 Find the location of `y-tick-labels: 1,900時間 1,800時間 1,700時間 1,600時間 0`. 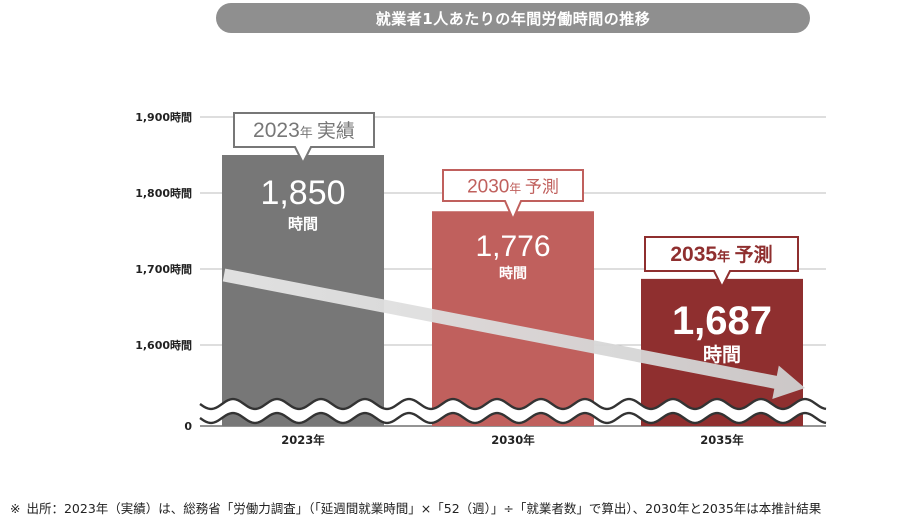

y-tick-labels: 1,900時間 1,800時間 1,700時間 1,600時間 0 is located at coordinates (163, 271).